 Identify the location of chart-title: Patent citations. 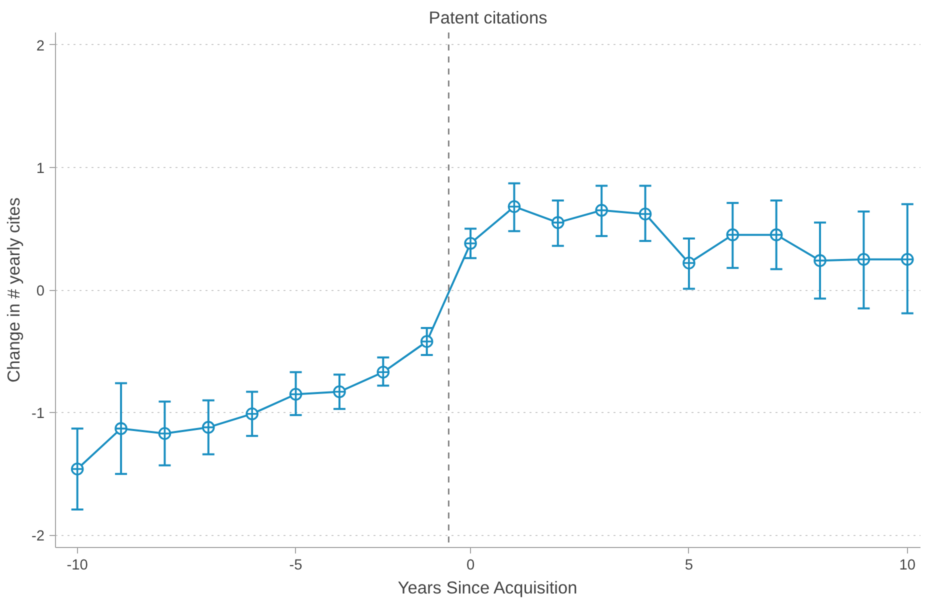
(488, 18).